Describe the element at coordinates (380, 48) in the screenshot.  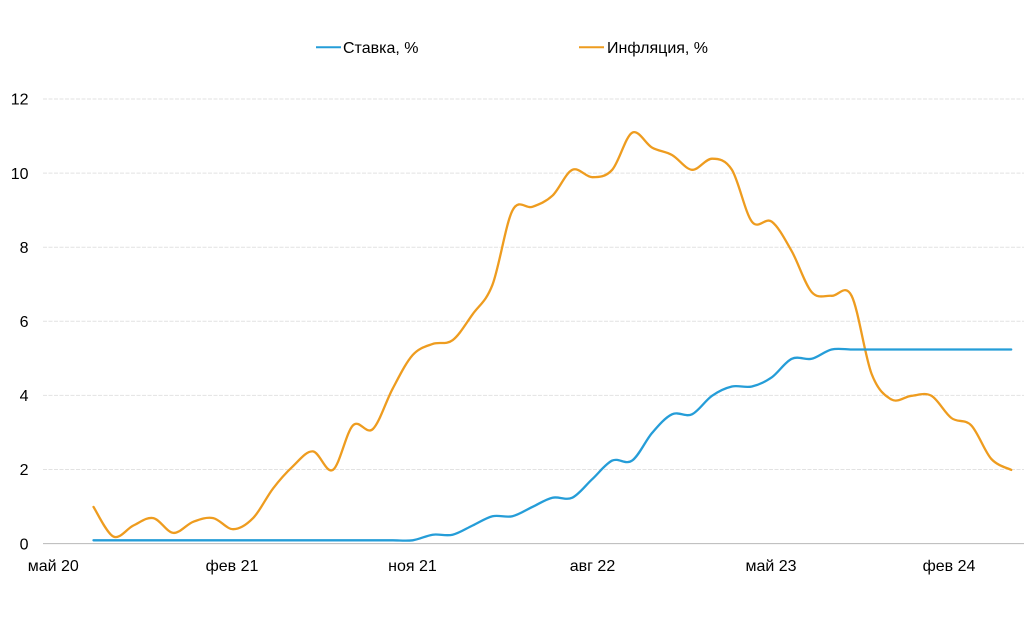
I see `svg-text: Ставка, %` at that location.